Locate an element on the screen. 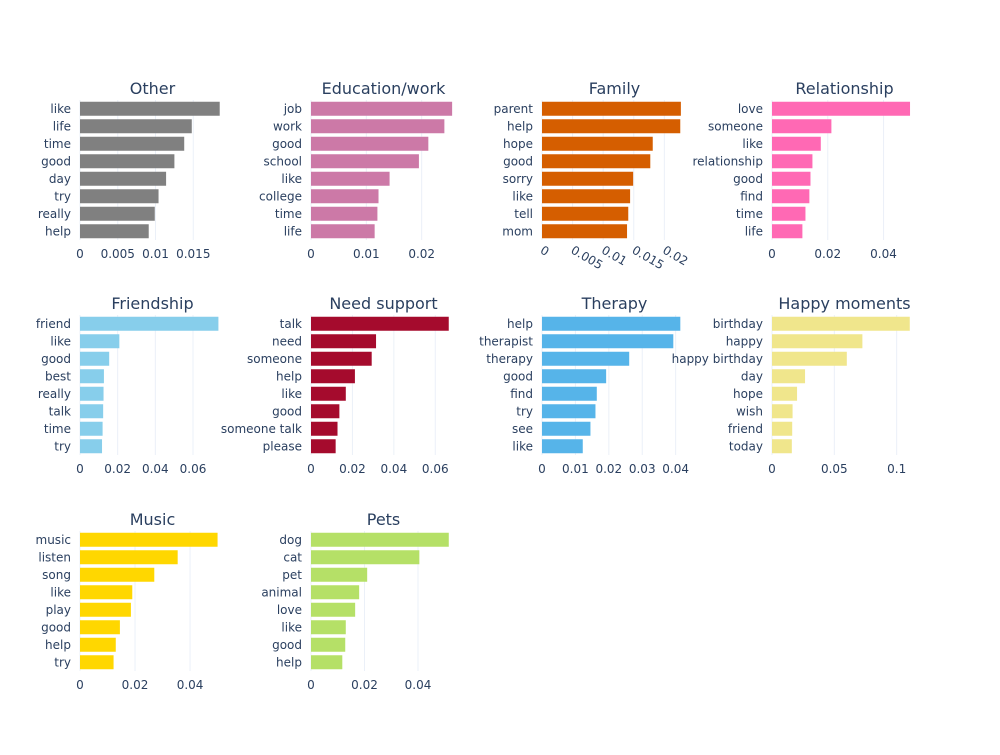  family-tick-label-1: 0.005 is located at coordinates (586, 257).